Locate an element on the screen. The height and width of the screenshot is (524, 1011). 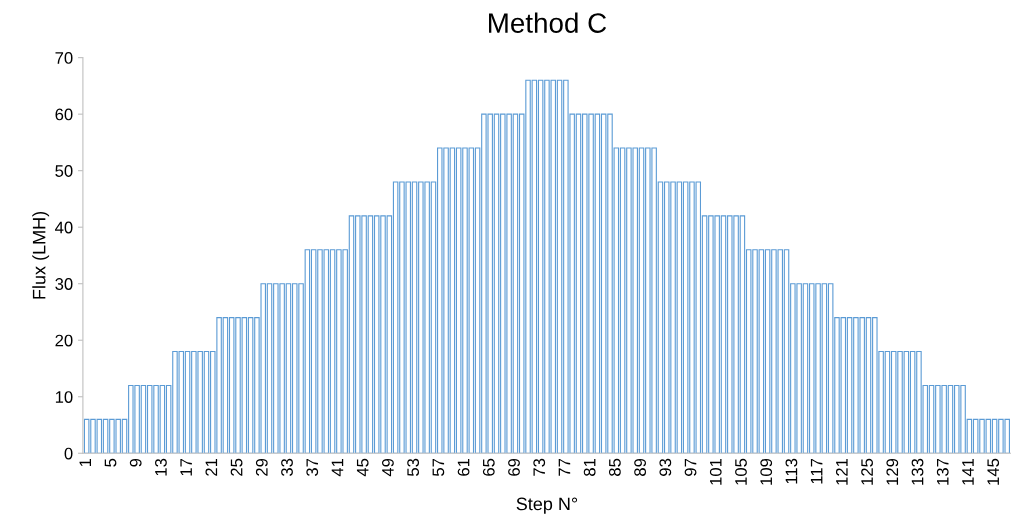
x-tick-label: 97 is located at coordinates (690, 467).